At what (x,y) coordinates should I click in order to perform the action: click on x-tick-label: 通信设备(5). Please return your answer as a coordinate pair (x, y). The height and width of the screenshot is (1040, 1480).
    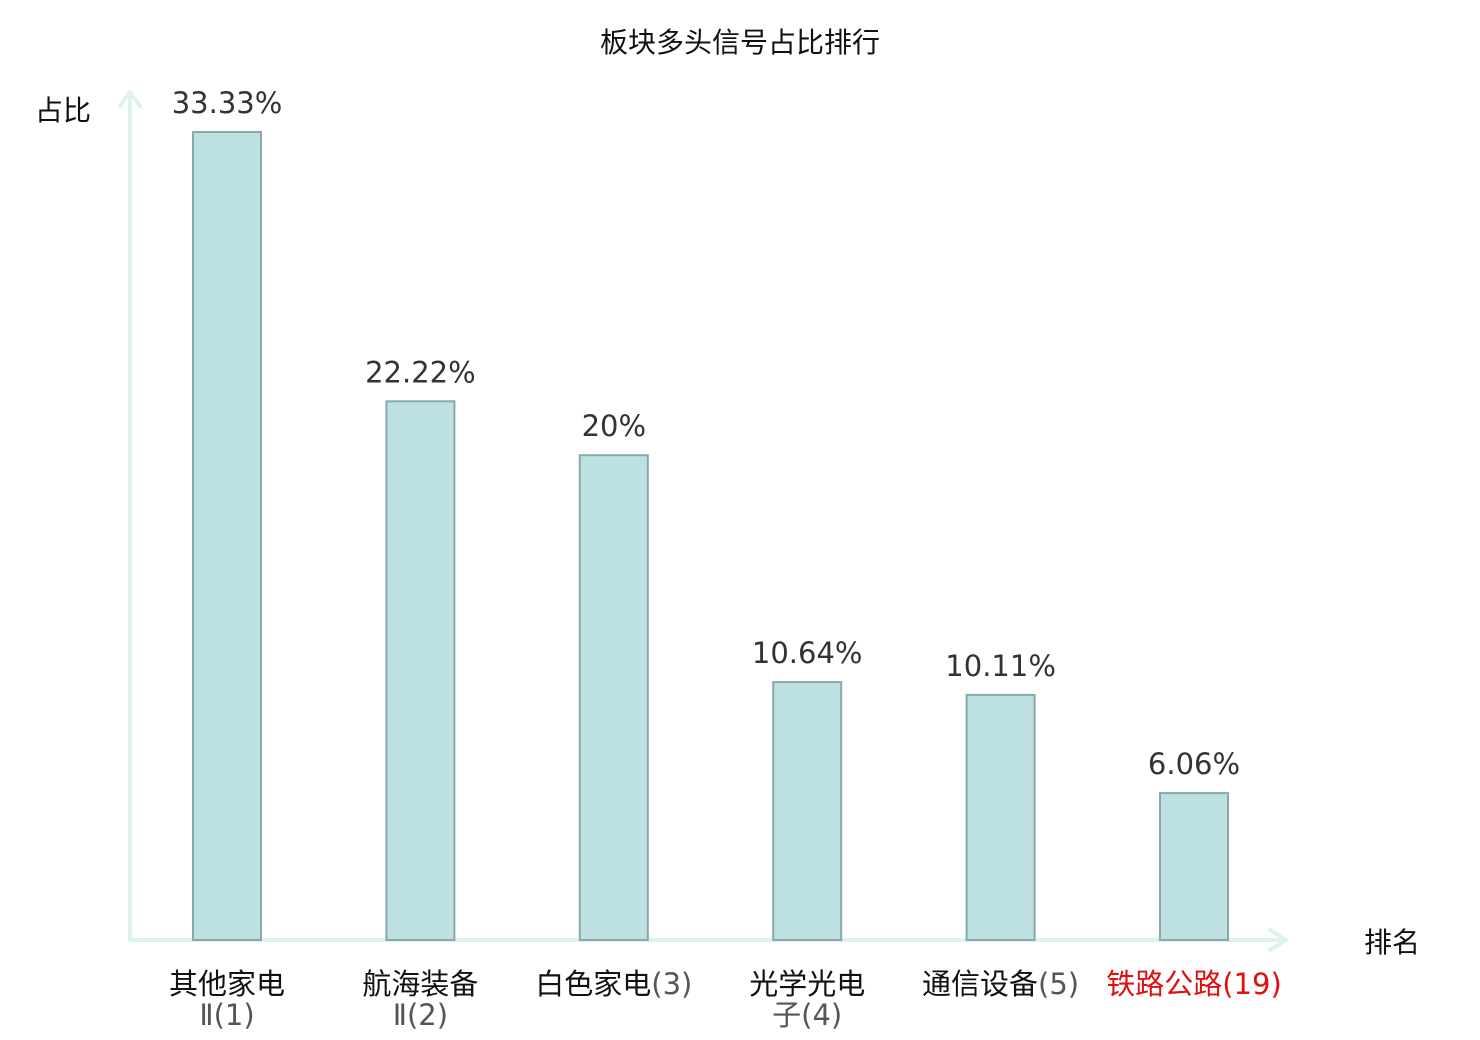
    Looking at the image, I should click on (1000, 984).